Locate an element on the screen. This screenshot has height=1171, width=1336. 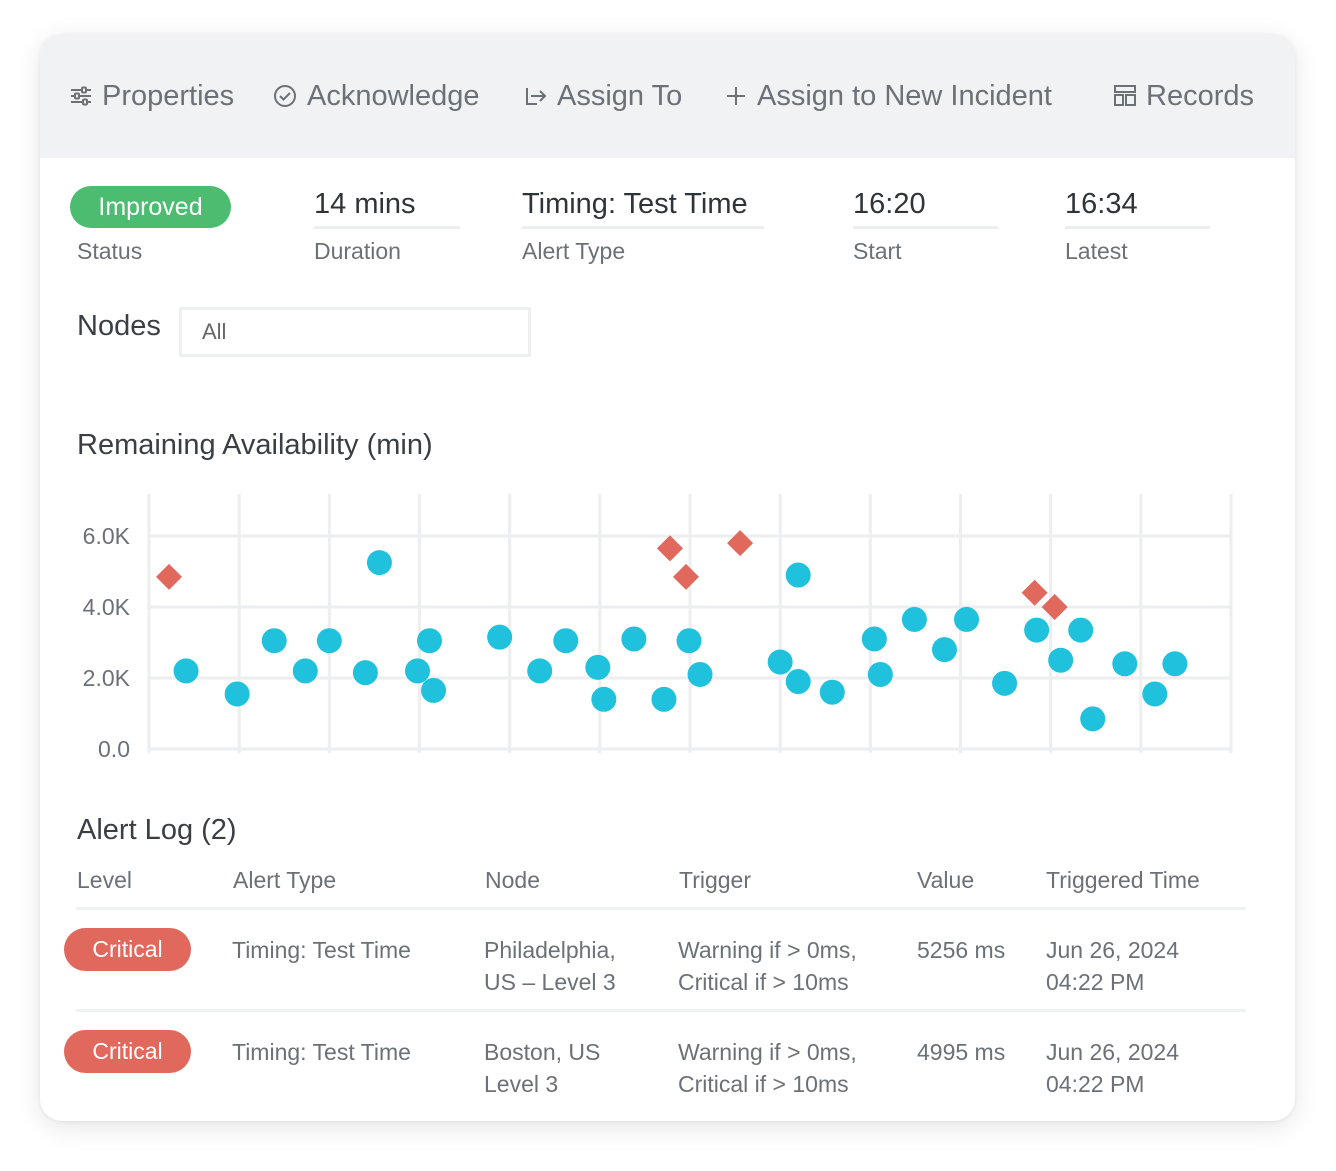
col-alert-type: Alert Type is located at coordinates (285, 880).